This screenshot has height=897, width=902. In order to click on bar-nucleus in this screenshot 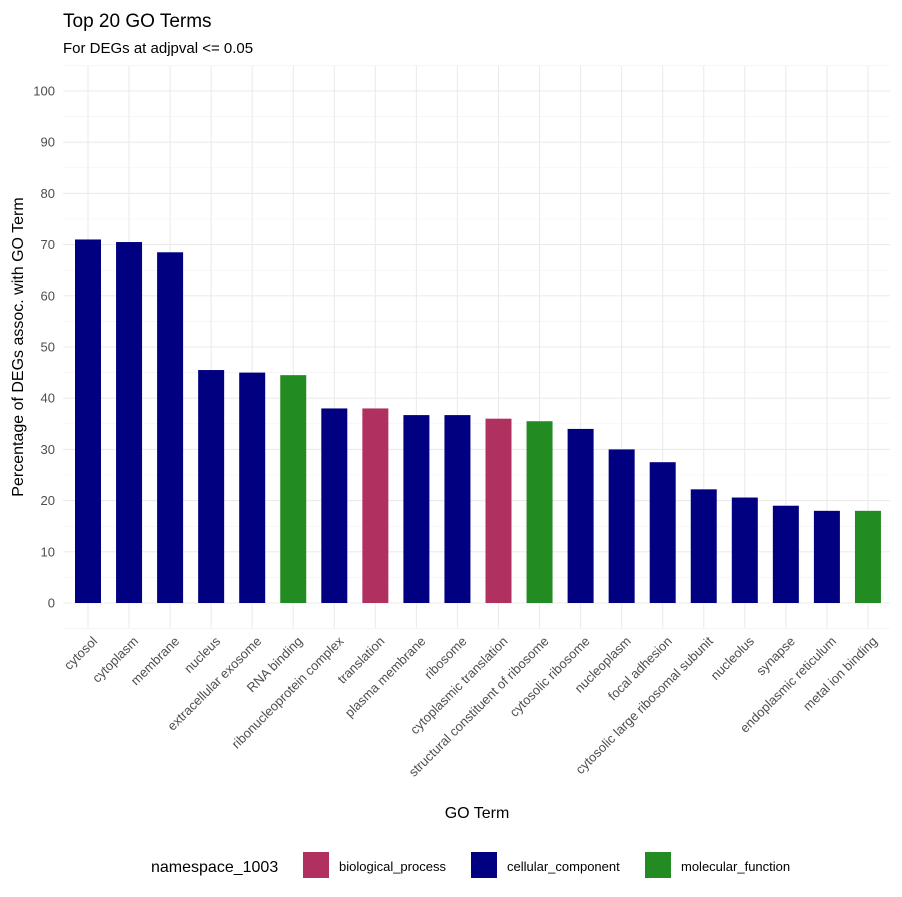, I will do `click(211, 486)`.